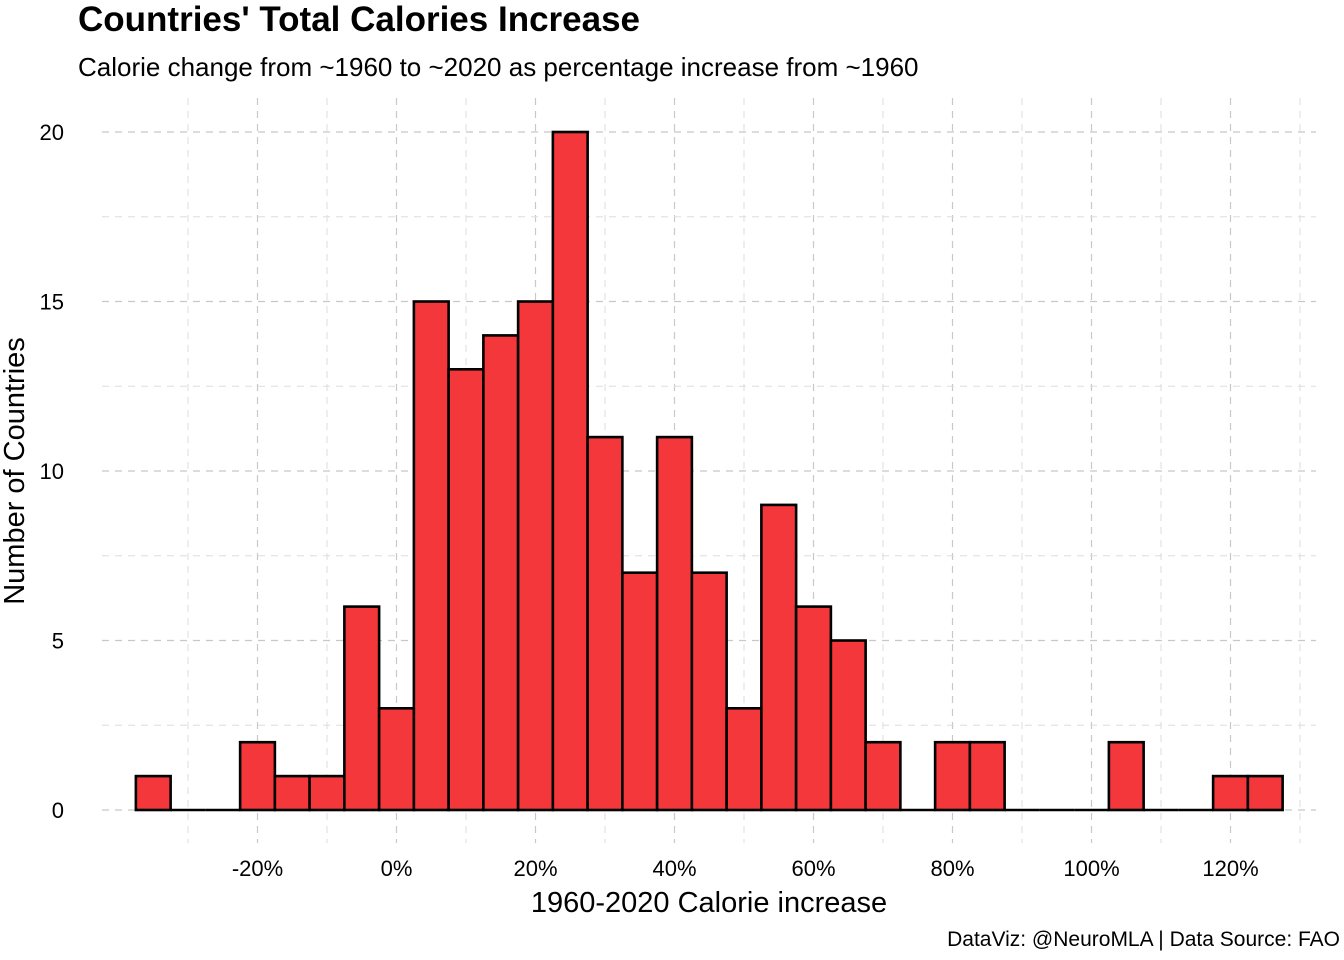 The height and width of the screenshot is (960, 1344). Describe the element at coordinates (257, 868) in the screenshot. I see `x-tick-label: -20%` at that location.